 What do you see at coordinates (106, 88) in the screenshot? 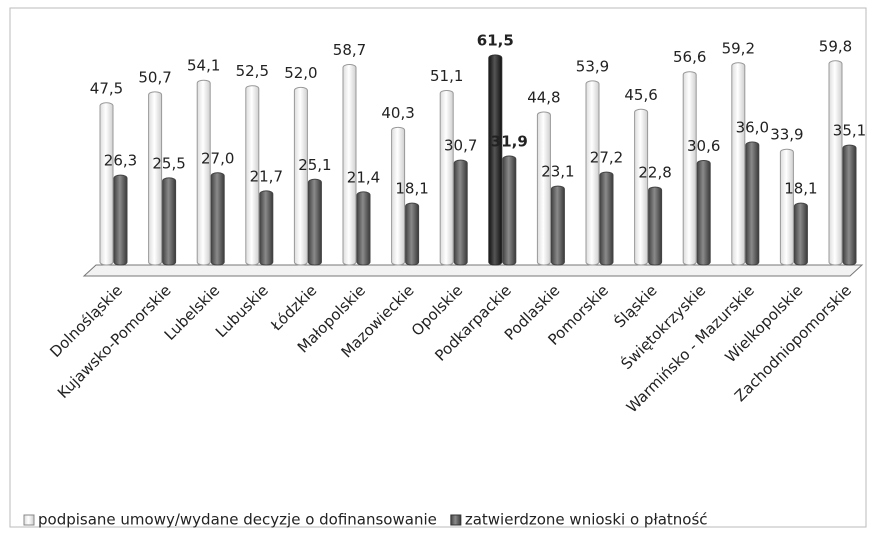
I see `data-label: 47,5` at bounding box center [106, 88].